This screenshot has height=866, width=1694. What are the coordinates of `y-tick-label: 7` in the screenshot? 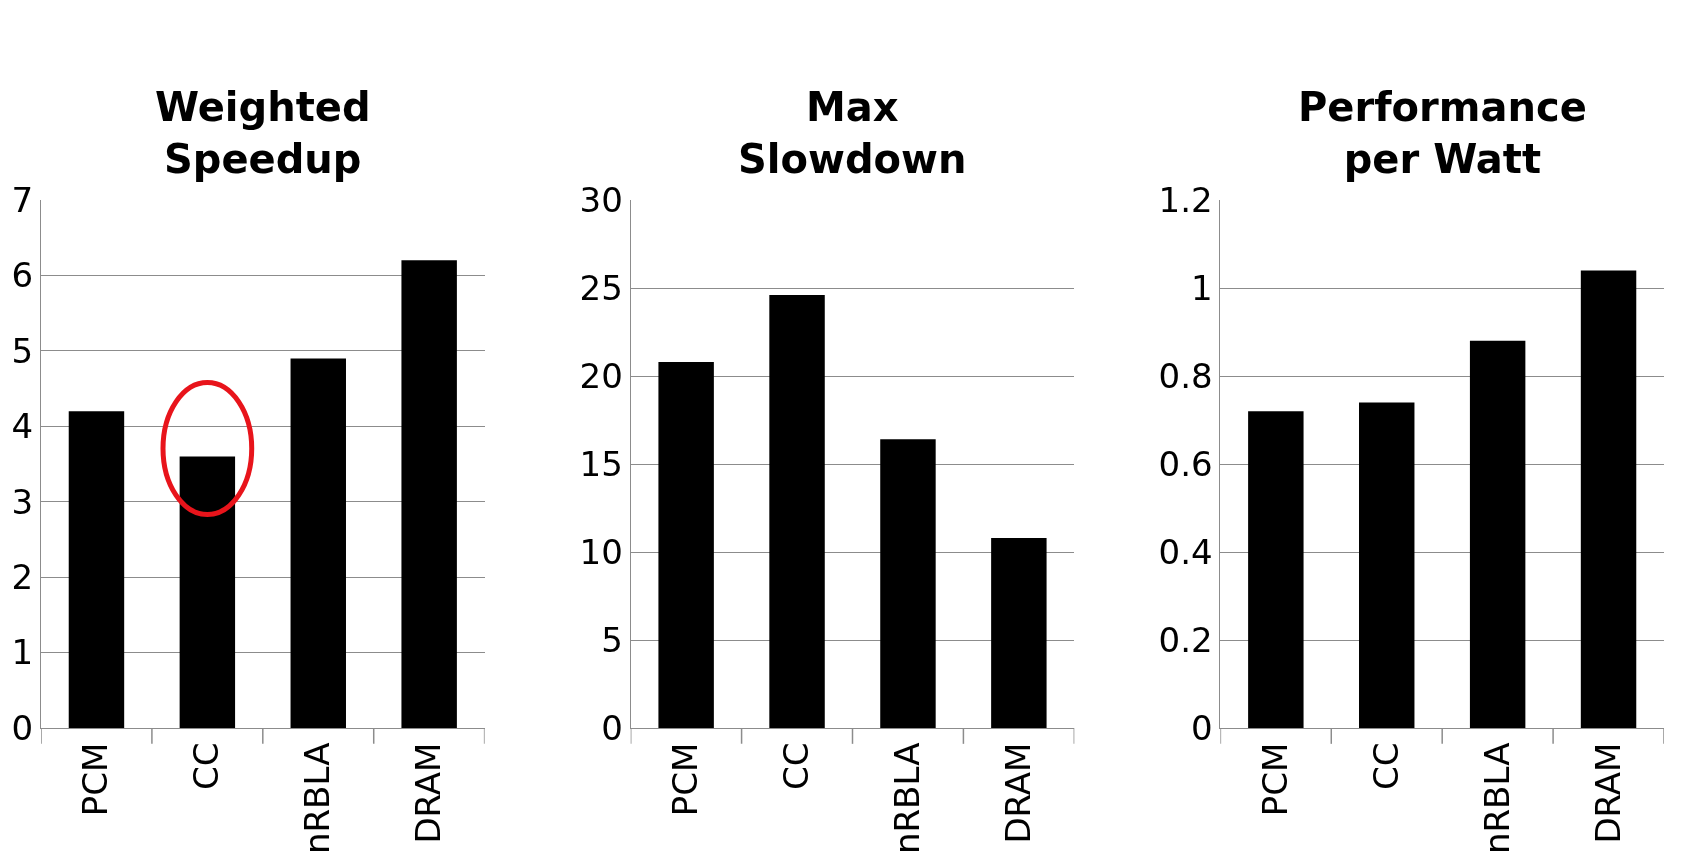 It's located at (22, 199).